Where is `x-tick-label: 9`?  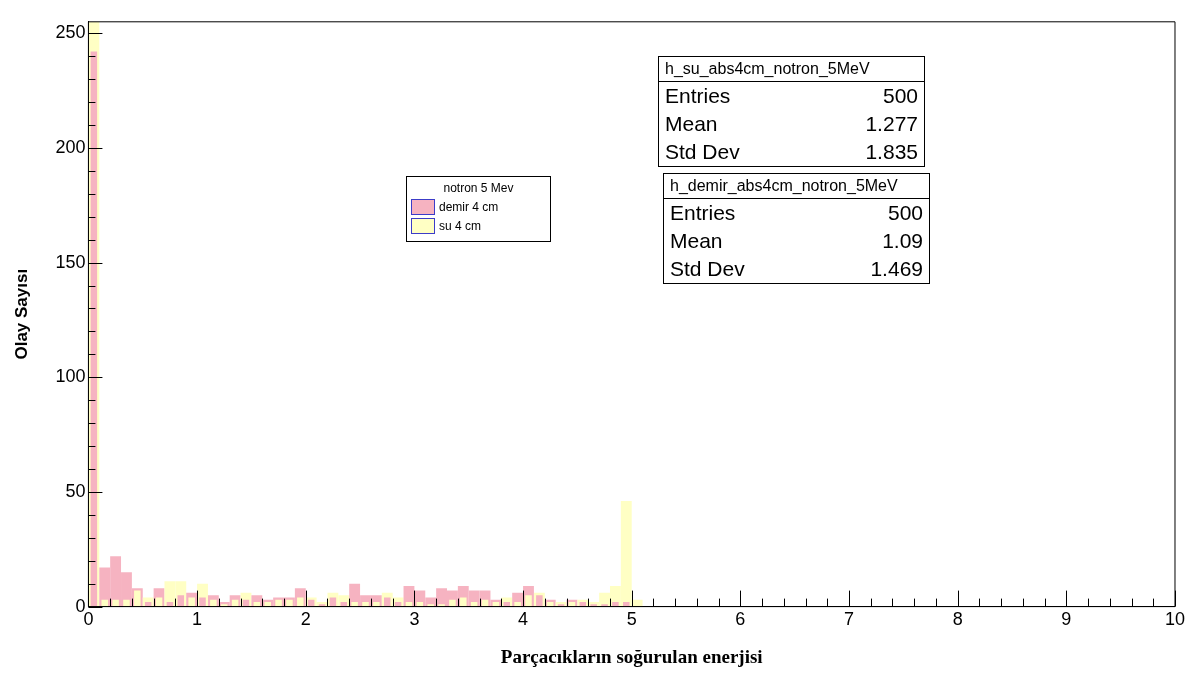 x-tick-label: 9 is located at coordinates (1066, 619).